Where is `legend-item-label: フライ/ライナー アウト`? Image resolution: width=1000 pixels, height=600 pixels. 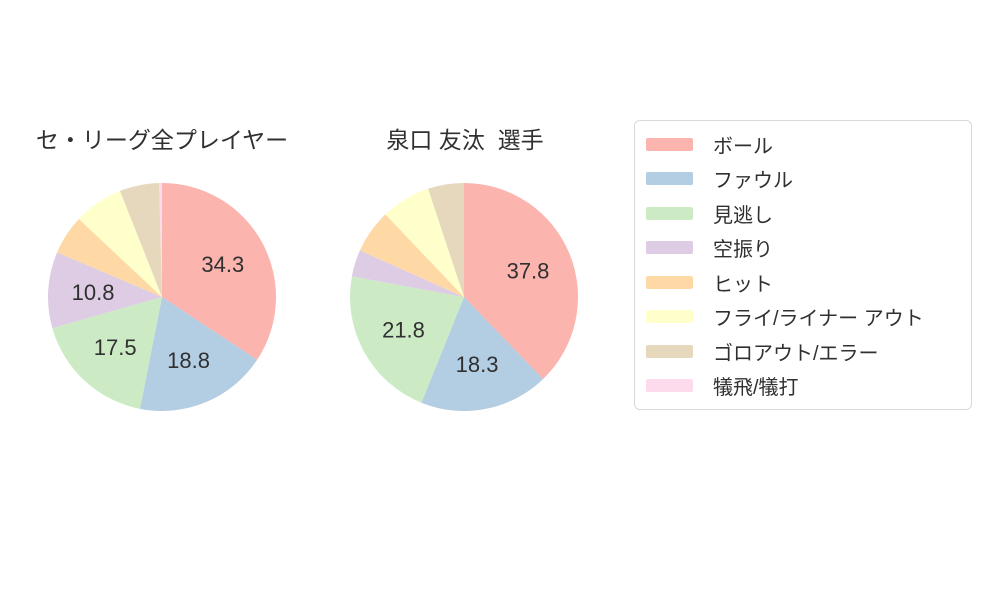 legend-item-label: フライ/ライナー アウト is located at coordinates (818, 319).